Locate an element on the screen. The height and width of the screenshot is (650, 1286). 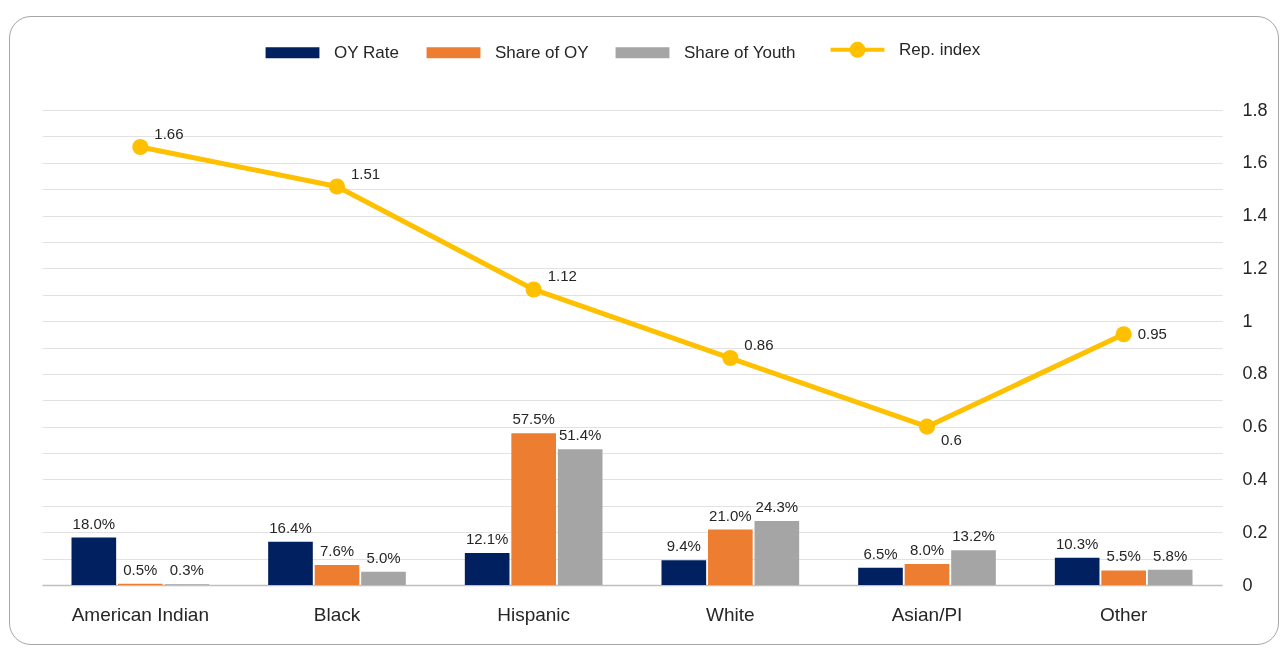
y2-tick-label: 1 is located at coordinates (1247, 320).